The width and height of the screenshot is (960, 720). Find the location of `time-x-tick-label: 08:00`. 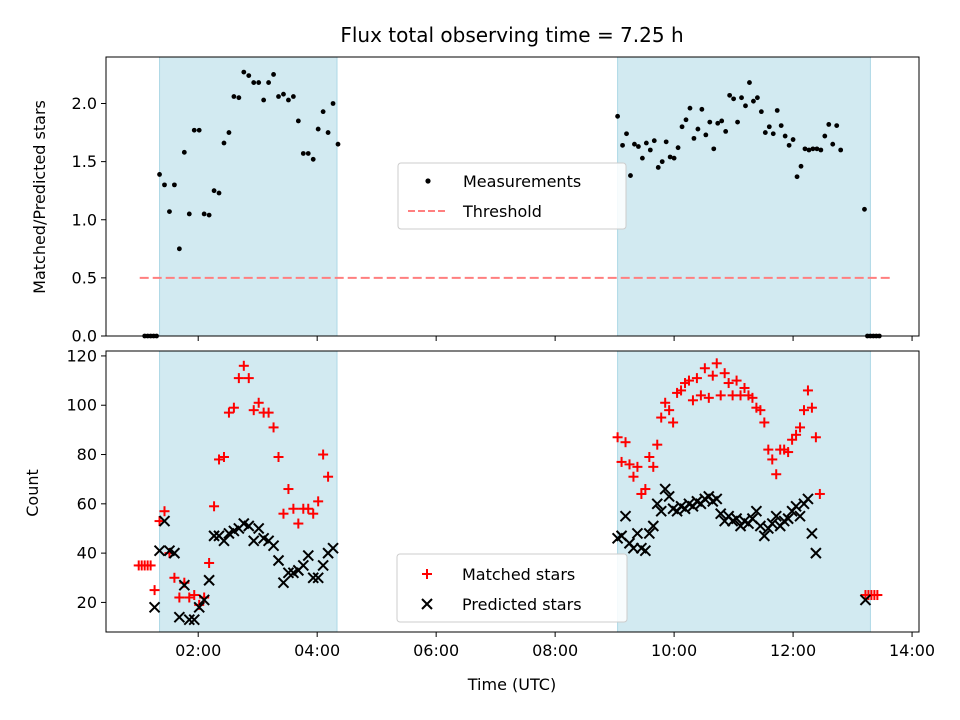

time-x-tick-label: 08:00 is located at coordinates (555, 650).